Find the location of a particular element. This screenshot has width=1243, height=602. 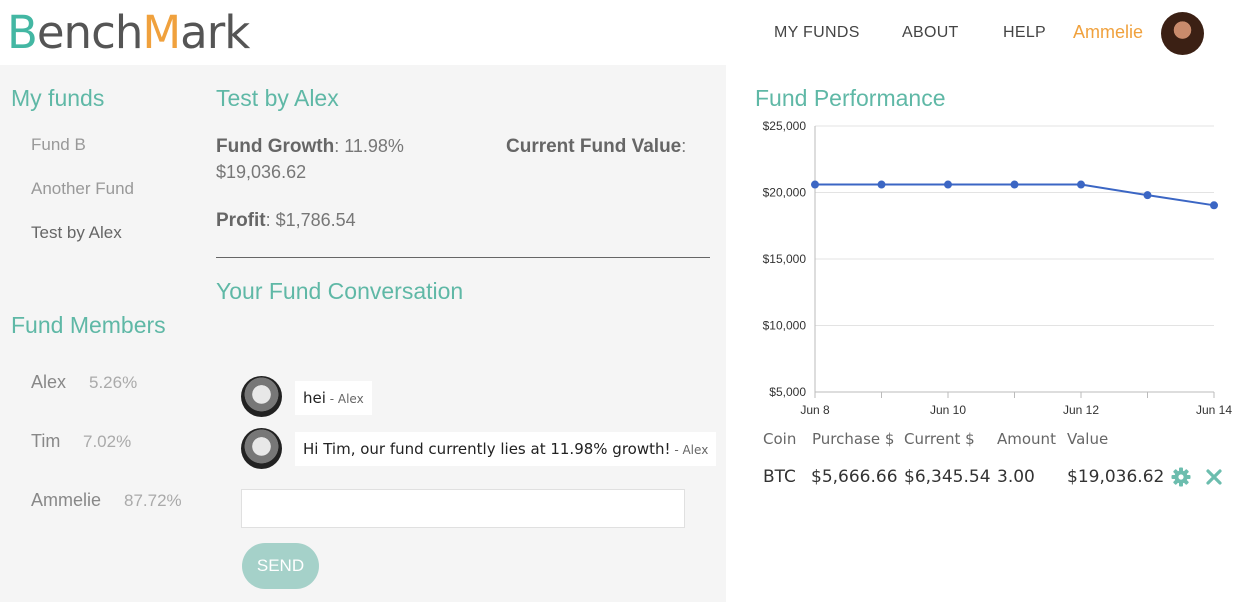

conversation-title: Your Fund Conversation is located at coordinates (340, 291).